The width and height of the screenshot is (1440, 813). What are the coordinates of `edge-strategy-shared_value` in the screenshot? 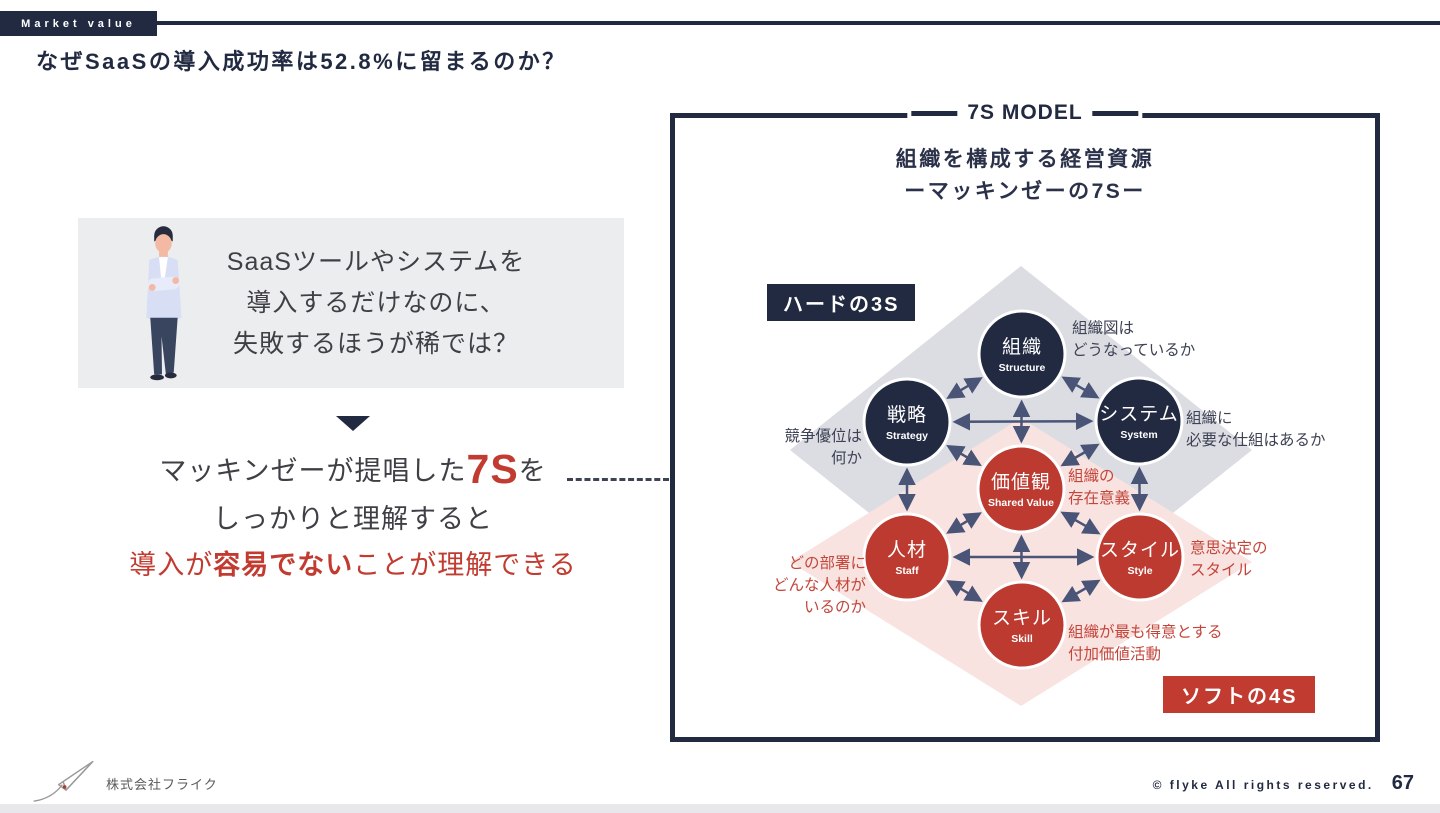 It's located at (964, 455).